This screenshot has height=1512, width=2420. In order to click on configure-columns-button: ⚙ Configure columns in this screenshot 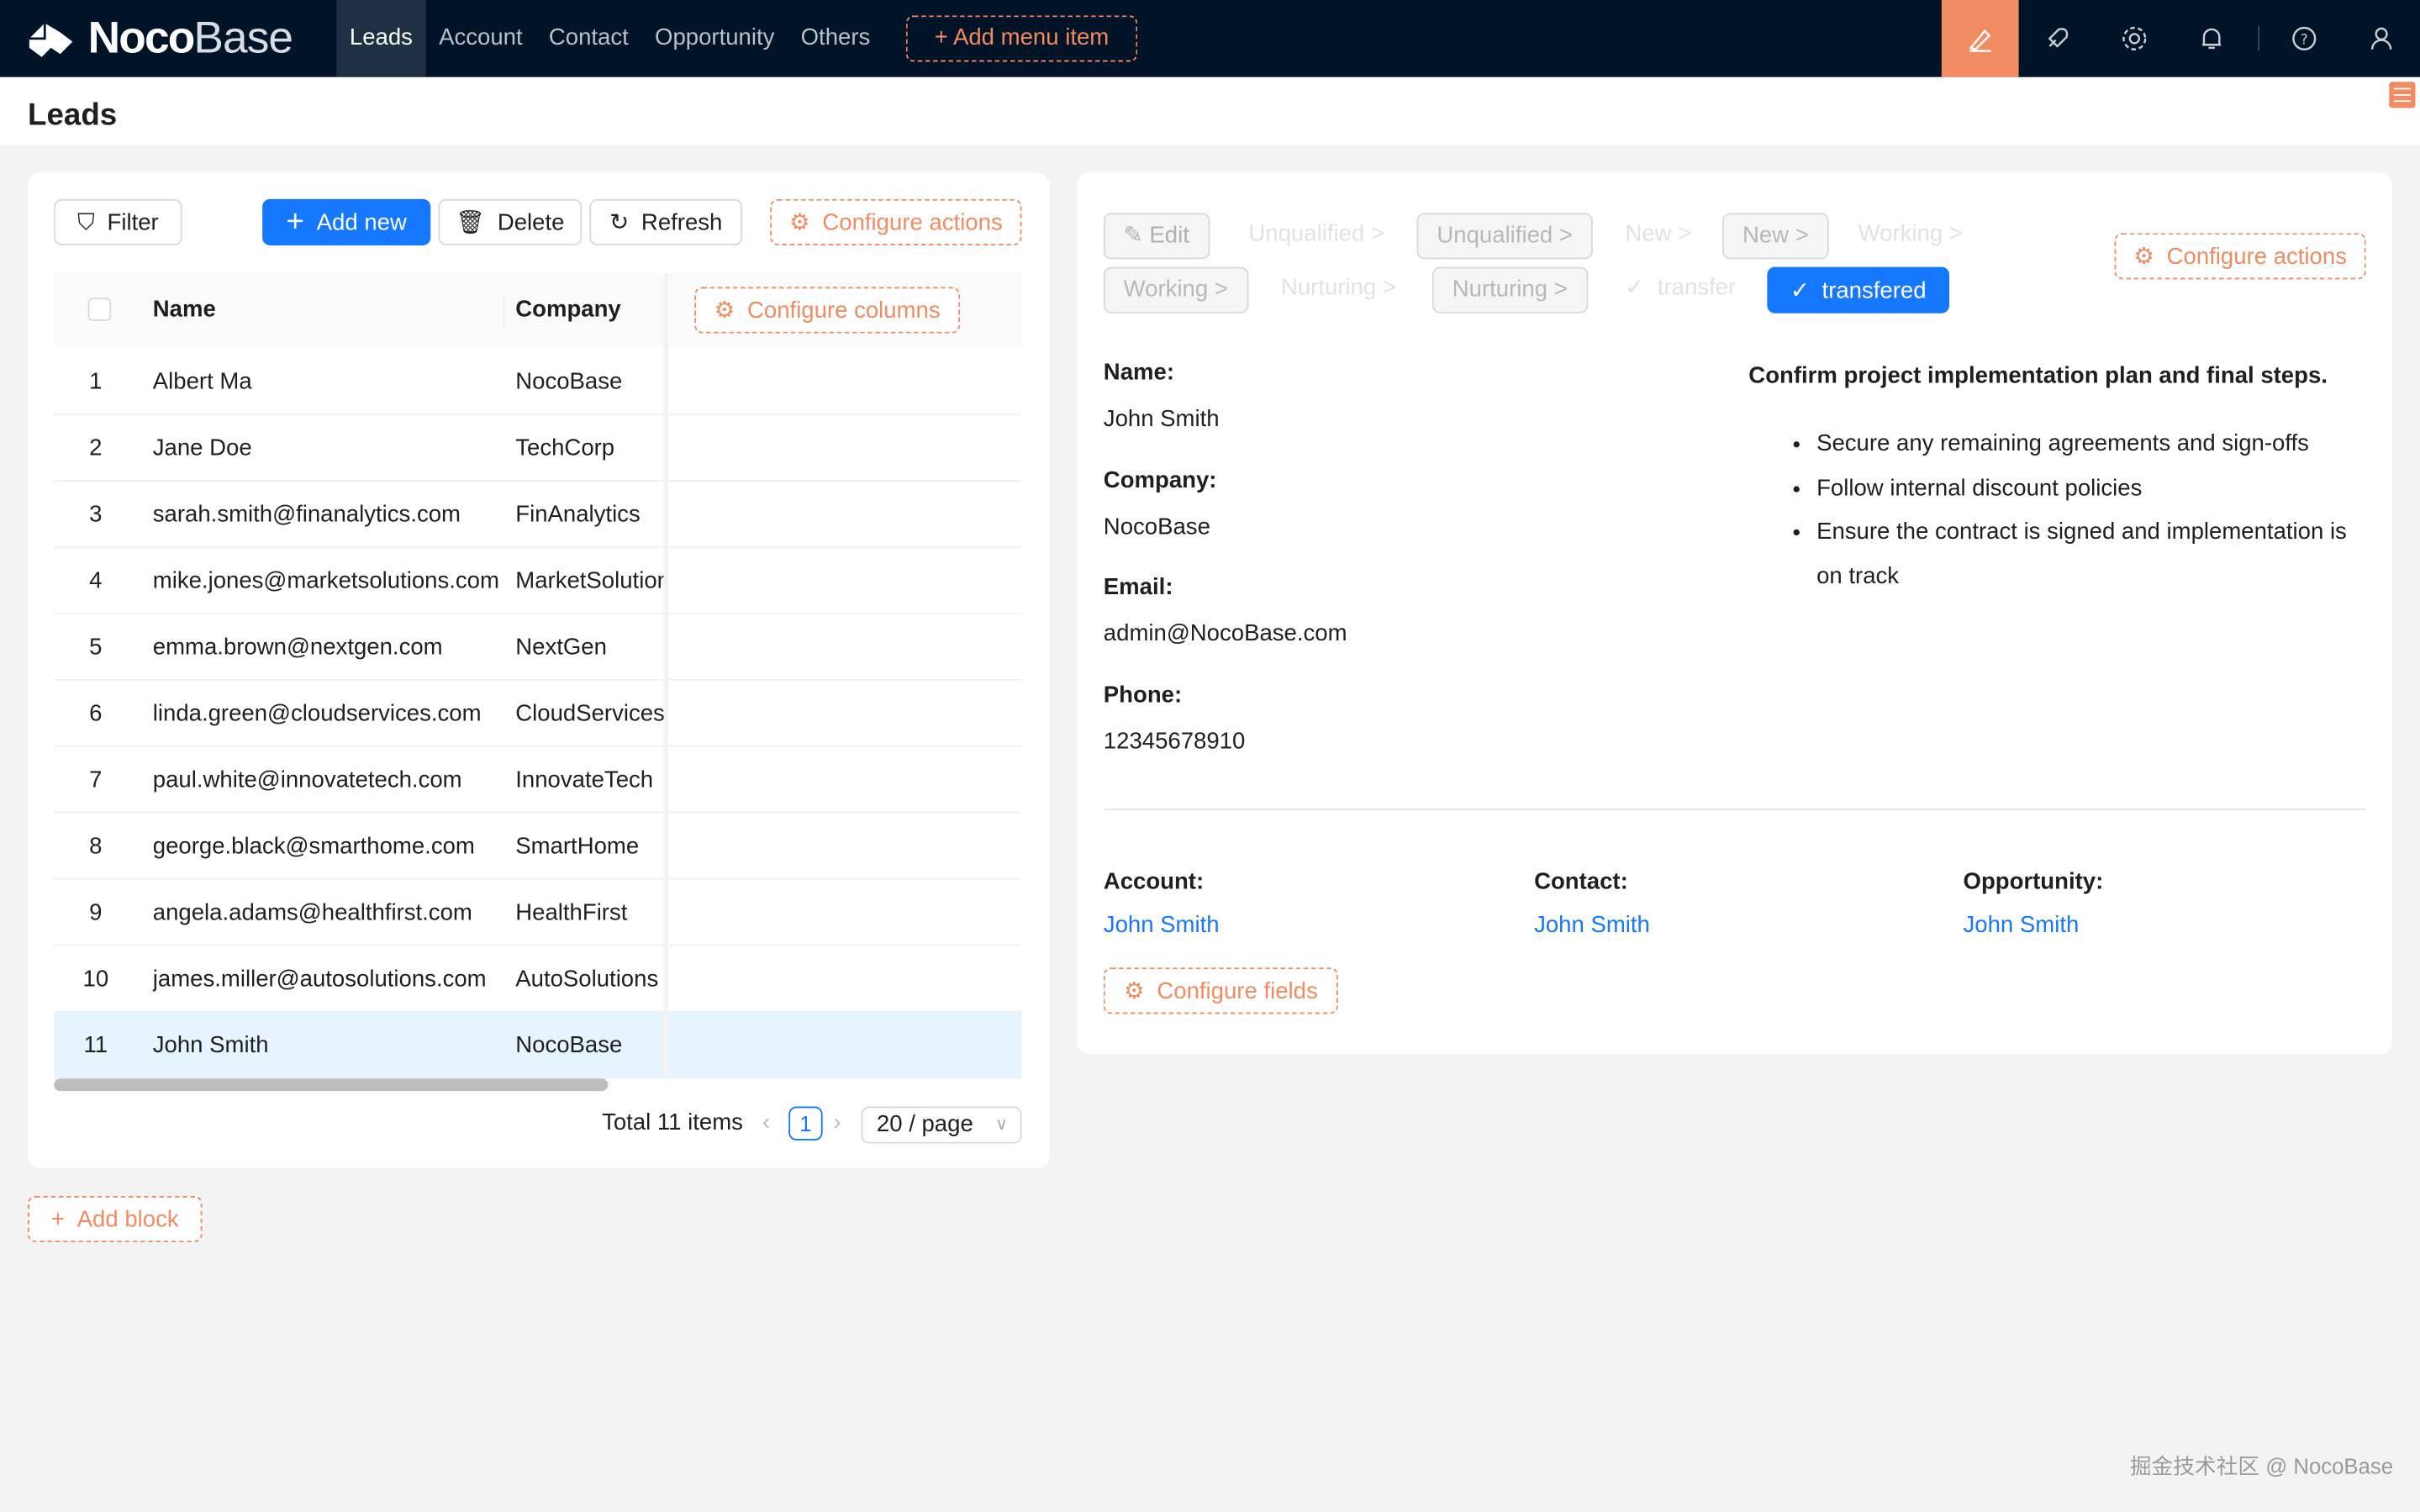, I will do `click(827, 310)`.